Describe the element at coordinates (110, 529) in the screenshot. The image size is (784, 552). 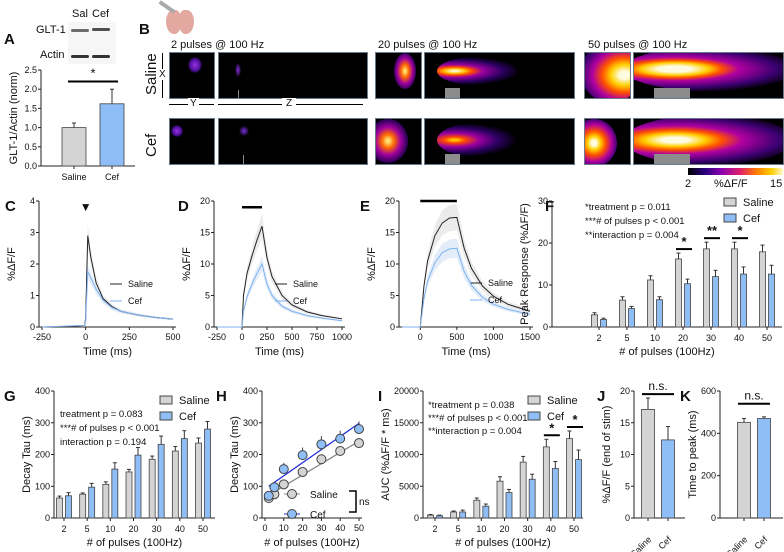
I see `x-category-label: 10` at that location.